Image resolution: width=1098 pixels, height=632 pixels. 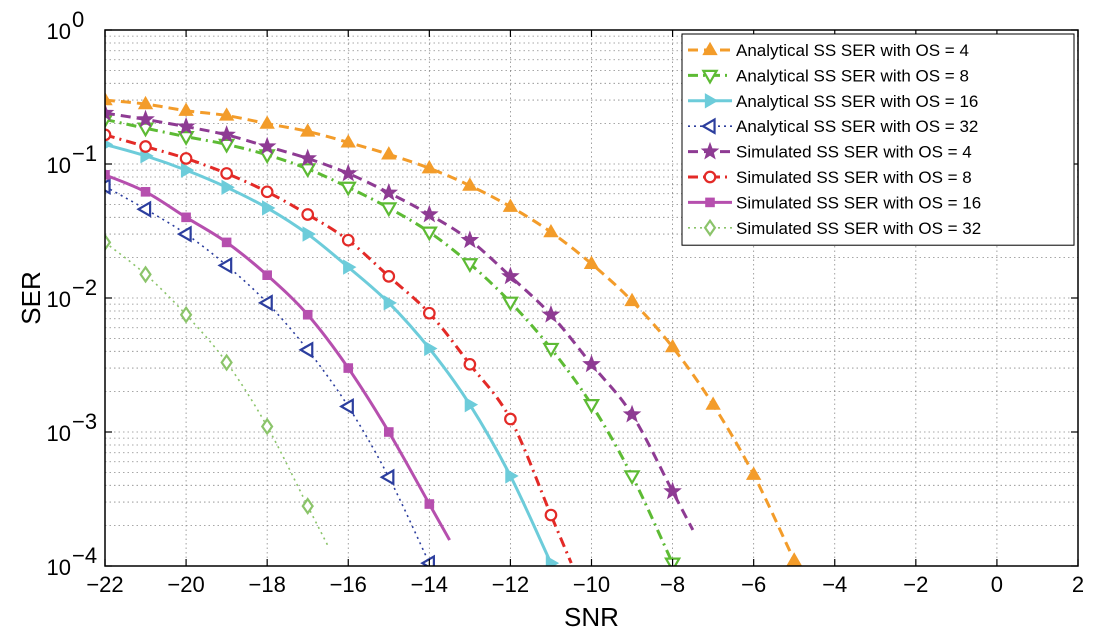 What do you see at coordinates (833, 126) in the screenshot?
I see `legend-entry: Analytical SS SER with OS = 32` at bounding box center [833, 126].